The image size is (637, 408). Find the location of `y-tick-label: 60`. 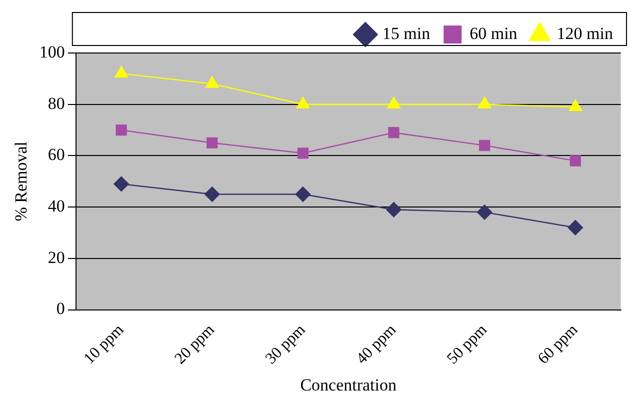

y-tick-label: 60 is located at coordinates (56, 154).